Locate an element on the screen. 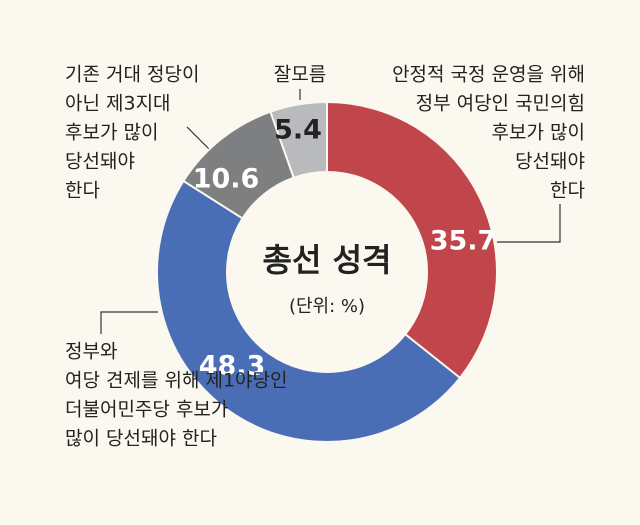 This screenshot has width=640, height=525. category-label: 더불어민주당 후보가 is located at coordinates (146, 410).